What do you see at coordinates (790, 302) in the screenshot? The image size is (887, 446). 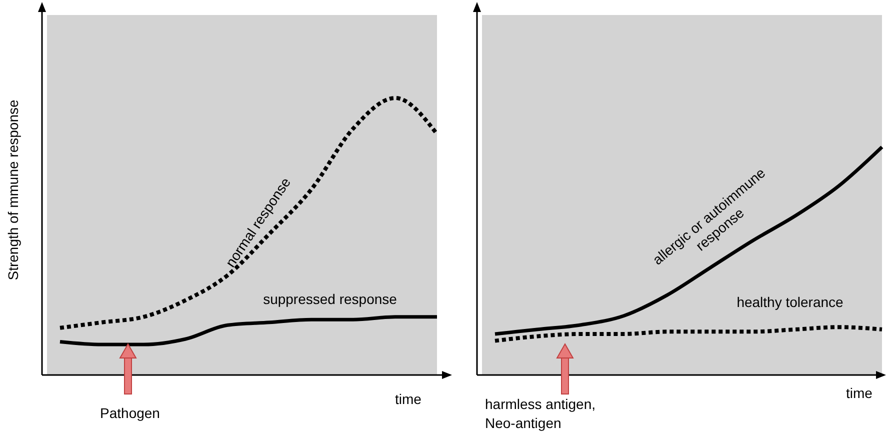 I see `series-label: healthy tolerance` at bounding box center [790, 302].